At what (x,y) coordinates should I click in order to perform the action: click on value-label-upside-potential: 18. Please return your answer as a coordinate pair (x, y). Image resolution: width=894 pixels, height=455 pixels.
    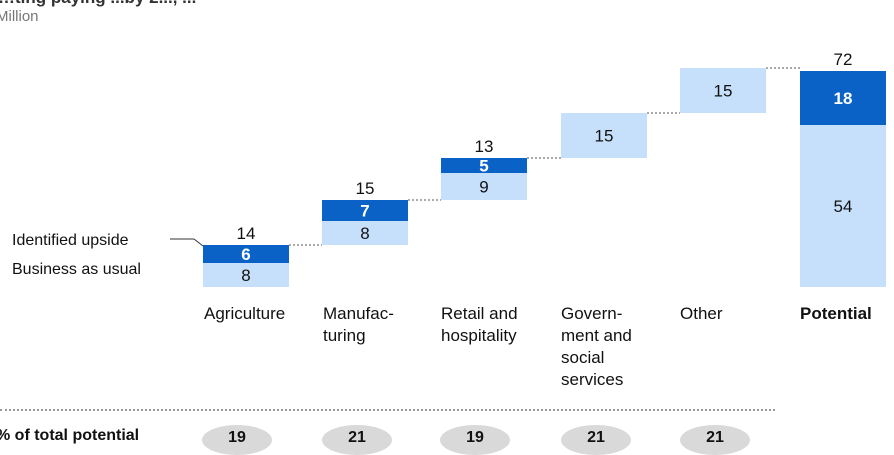
    Looking at the image, I should click on (843, 98).